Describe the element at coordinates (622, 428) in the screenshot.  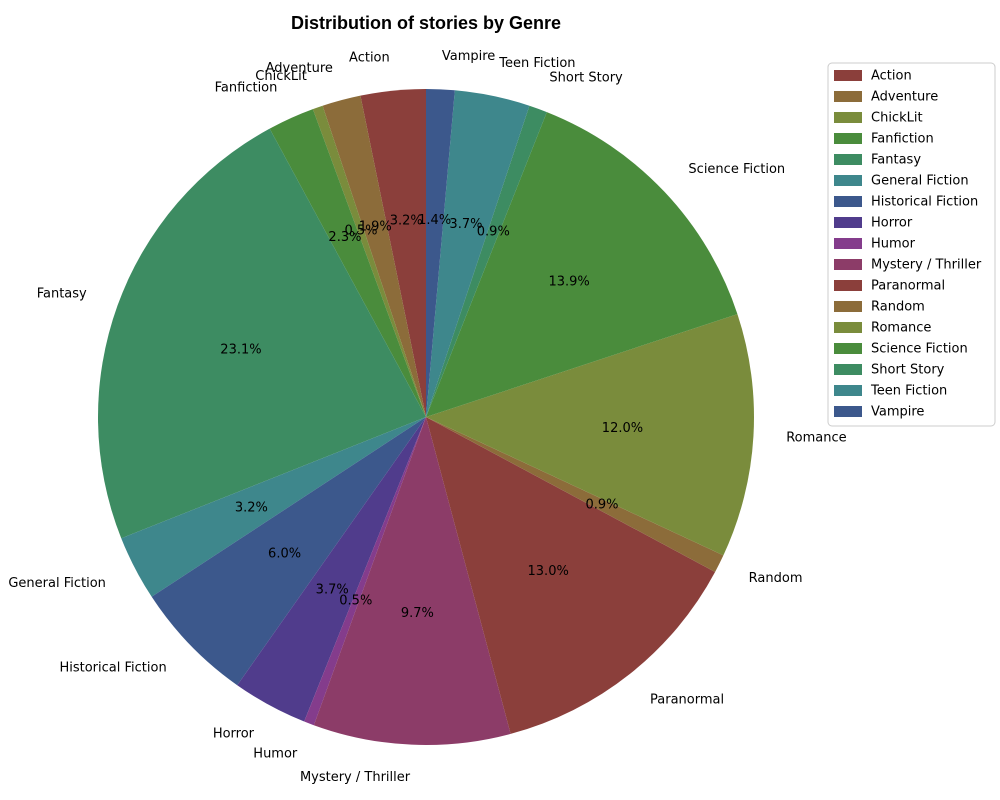
I see `slice-percentage: 12.0%` at that location.